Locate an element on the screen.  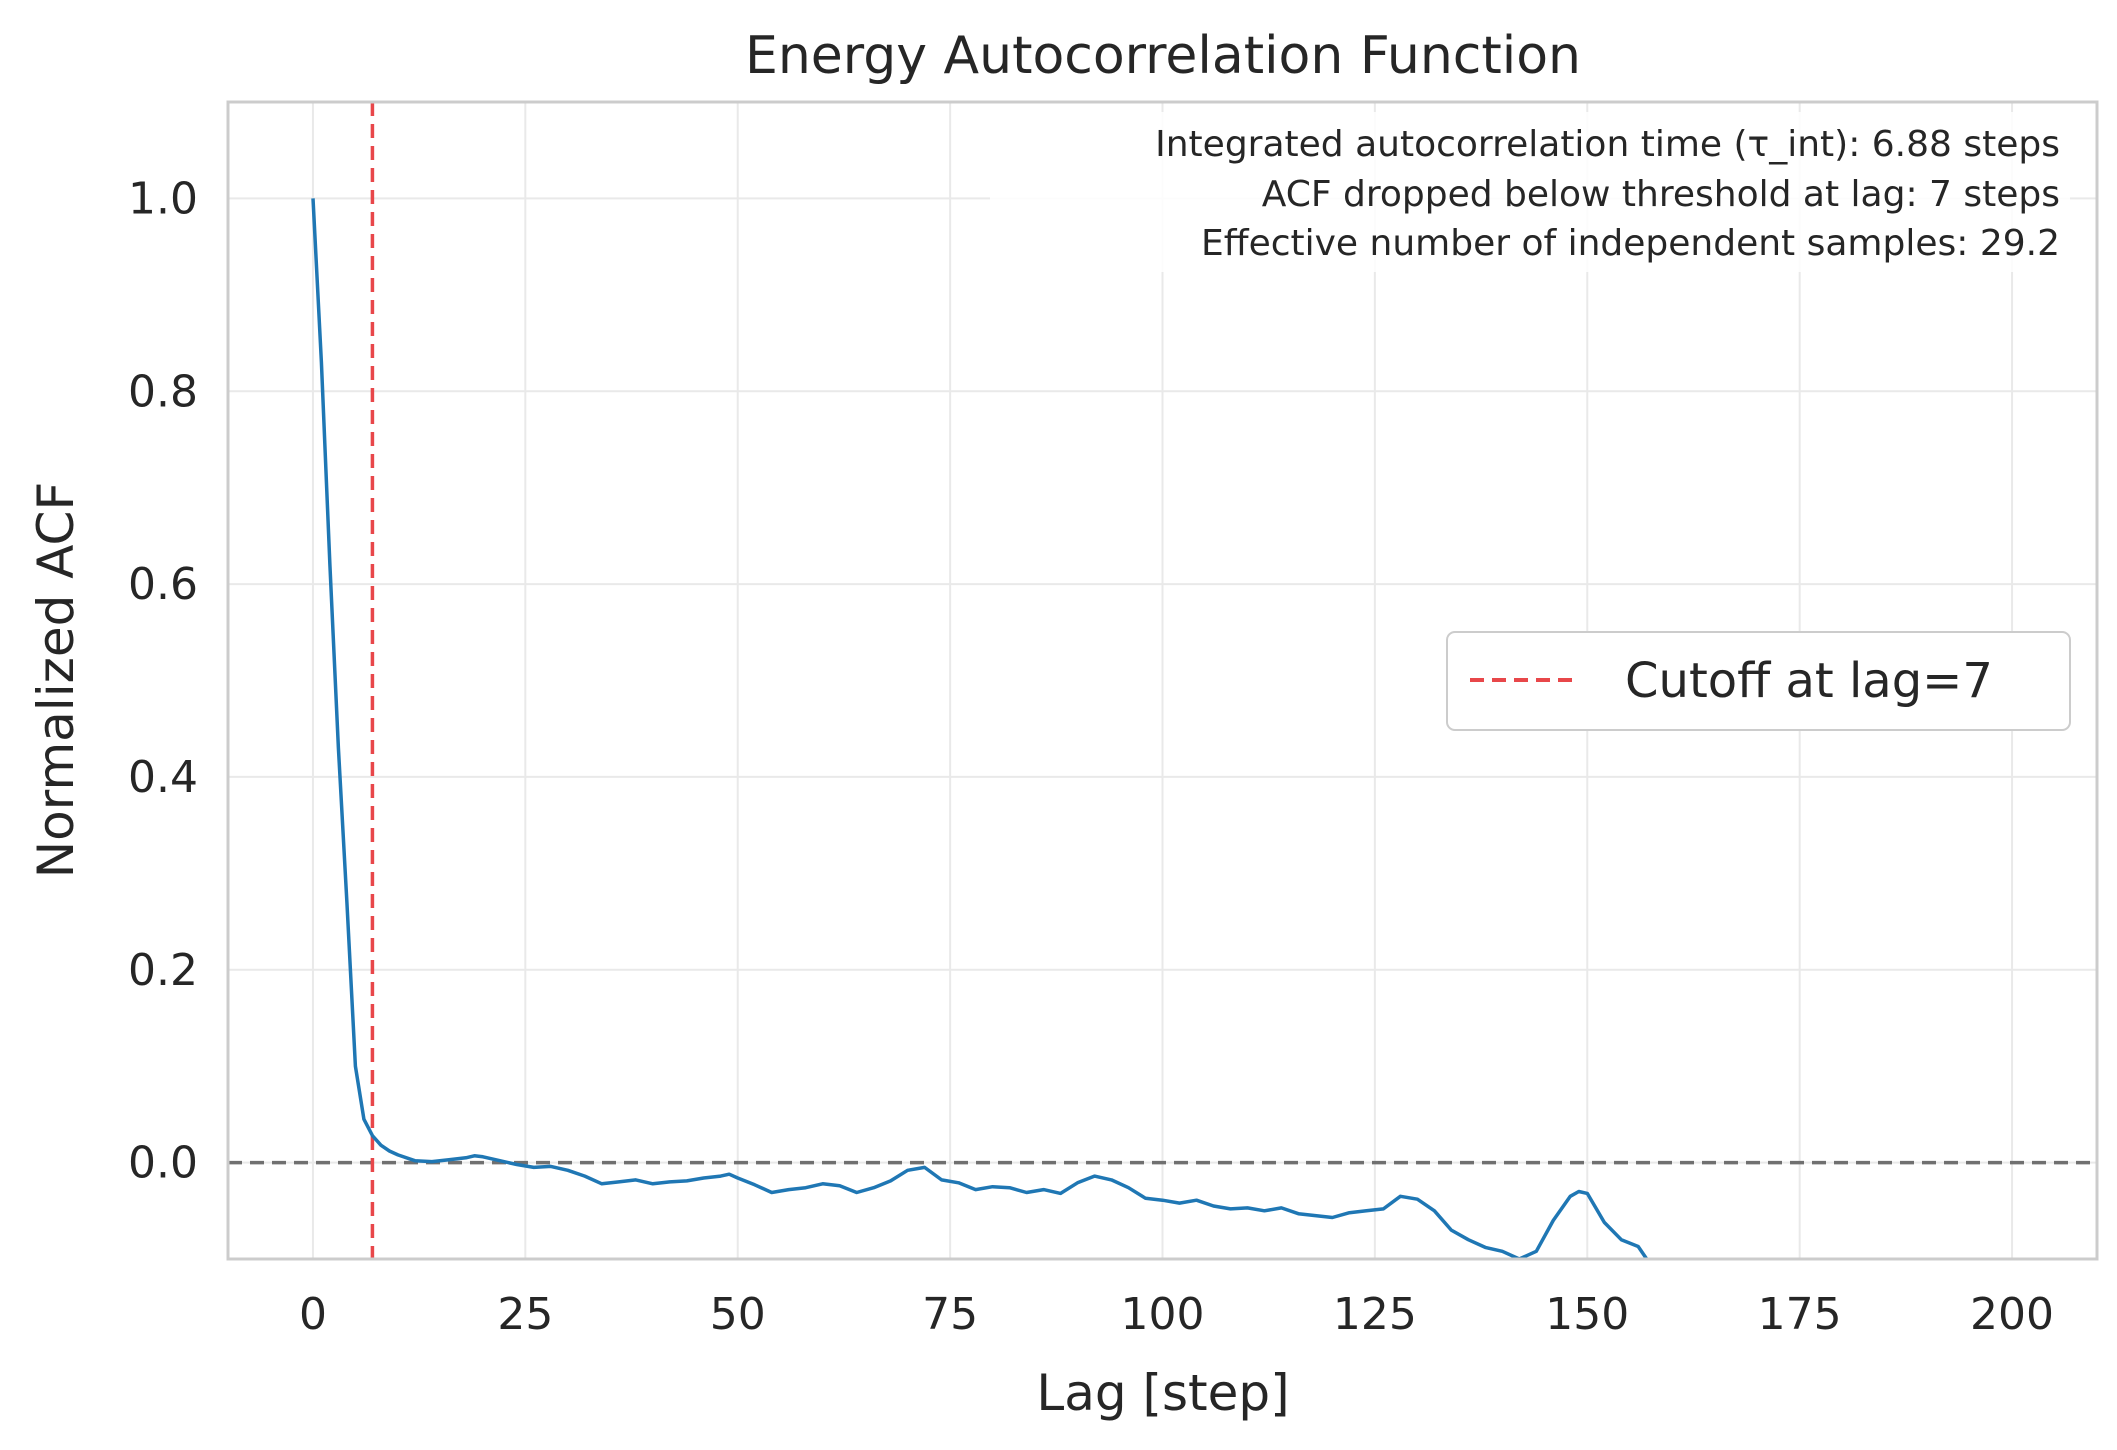
chart-title: Energy Autocorrelation Function is located at coordinates (1163, 56).